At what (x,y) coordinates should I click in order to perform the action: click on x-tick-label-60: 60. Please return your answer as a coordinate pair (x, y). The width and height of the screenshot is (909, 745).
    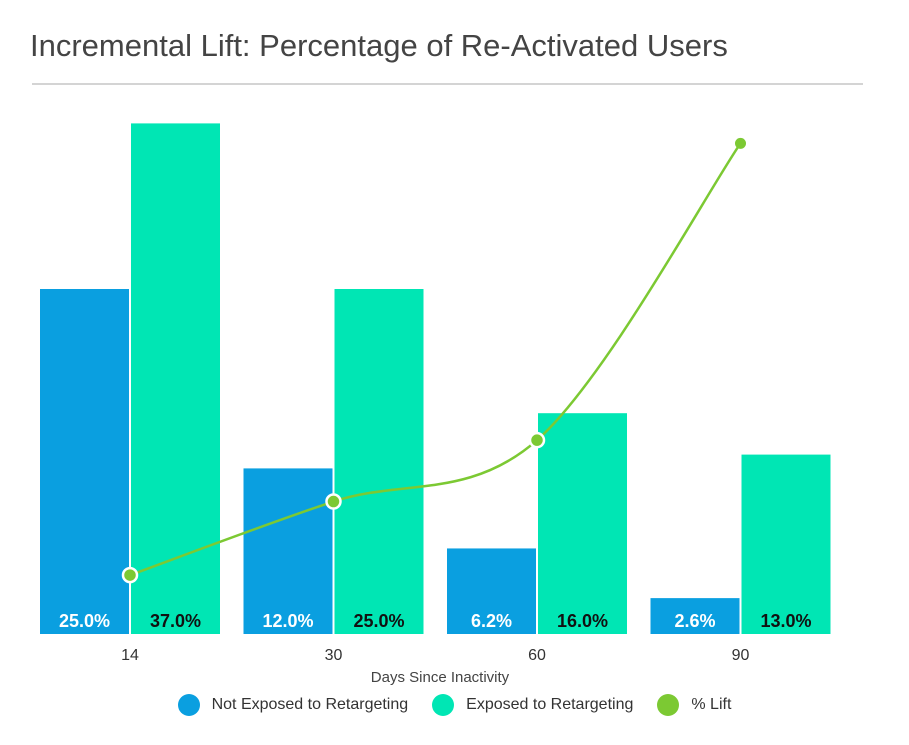
    Looking at the image, I should click on (537, 655).